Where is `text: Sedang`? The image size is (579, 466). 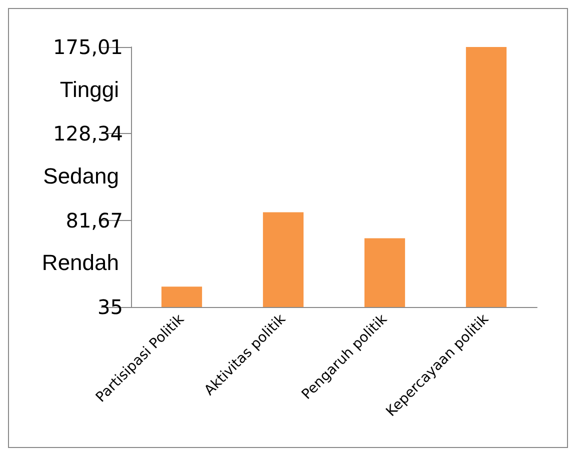 text: Sedang is located at coordinates (81, 176).